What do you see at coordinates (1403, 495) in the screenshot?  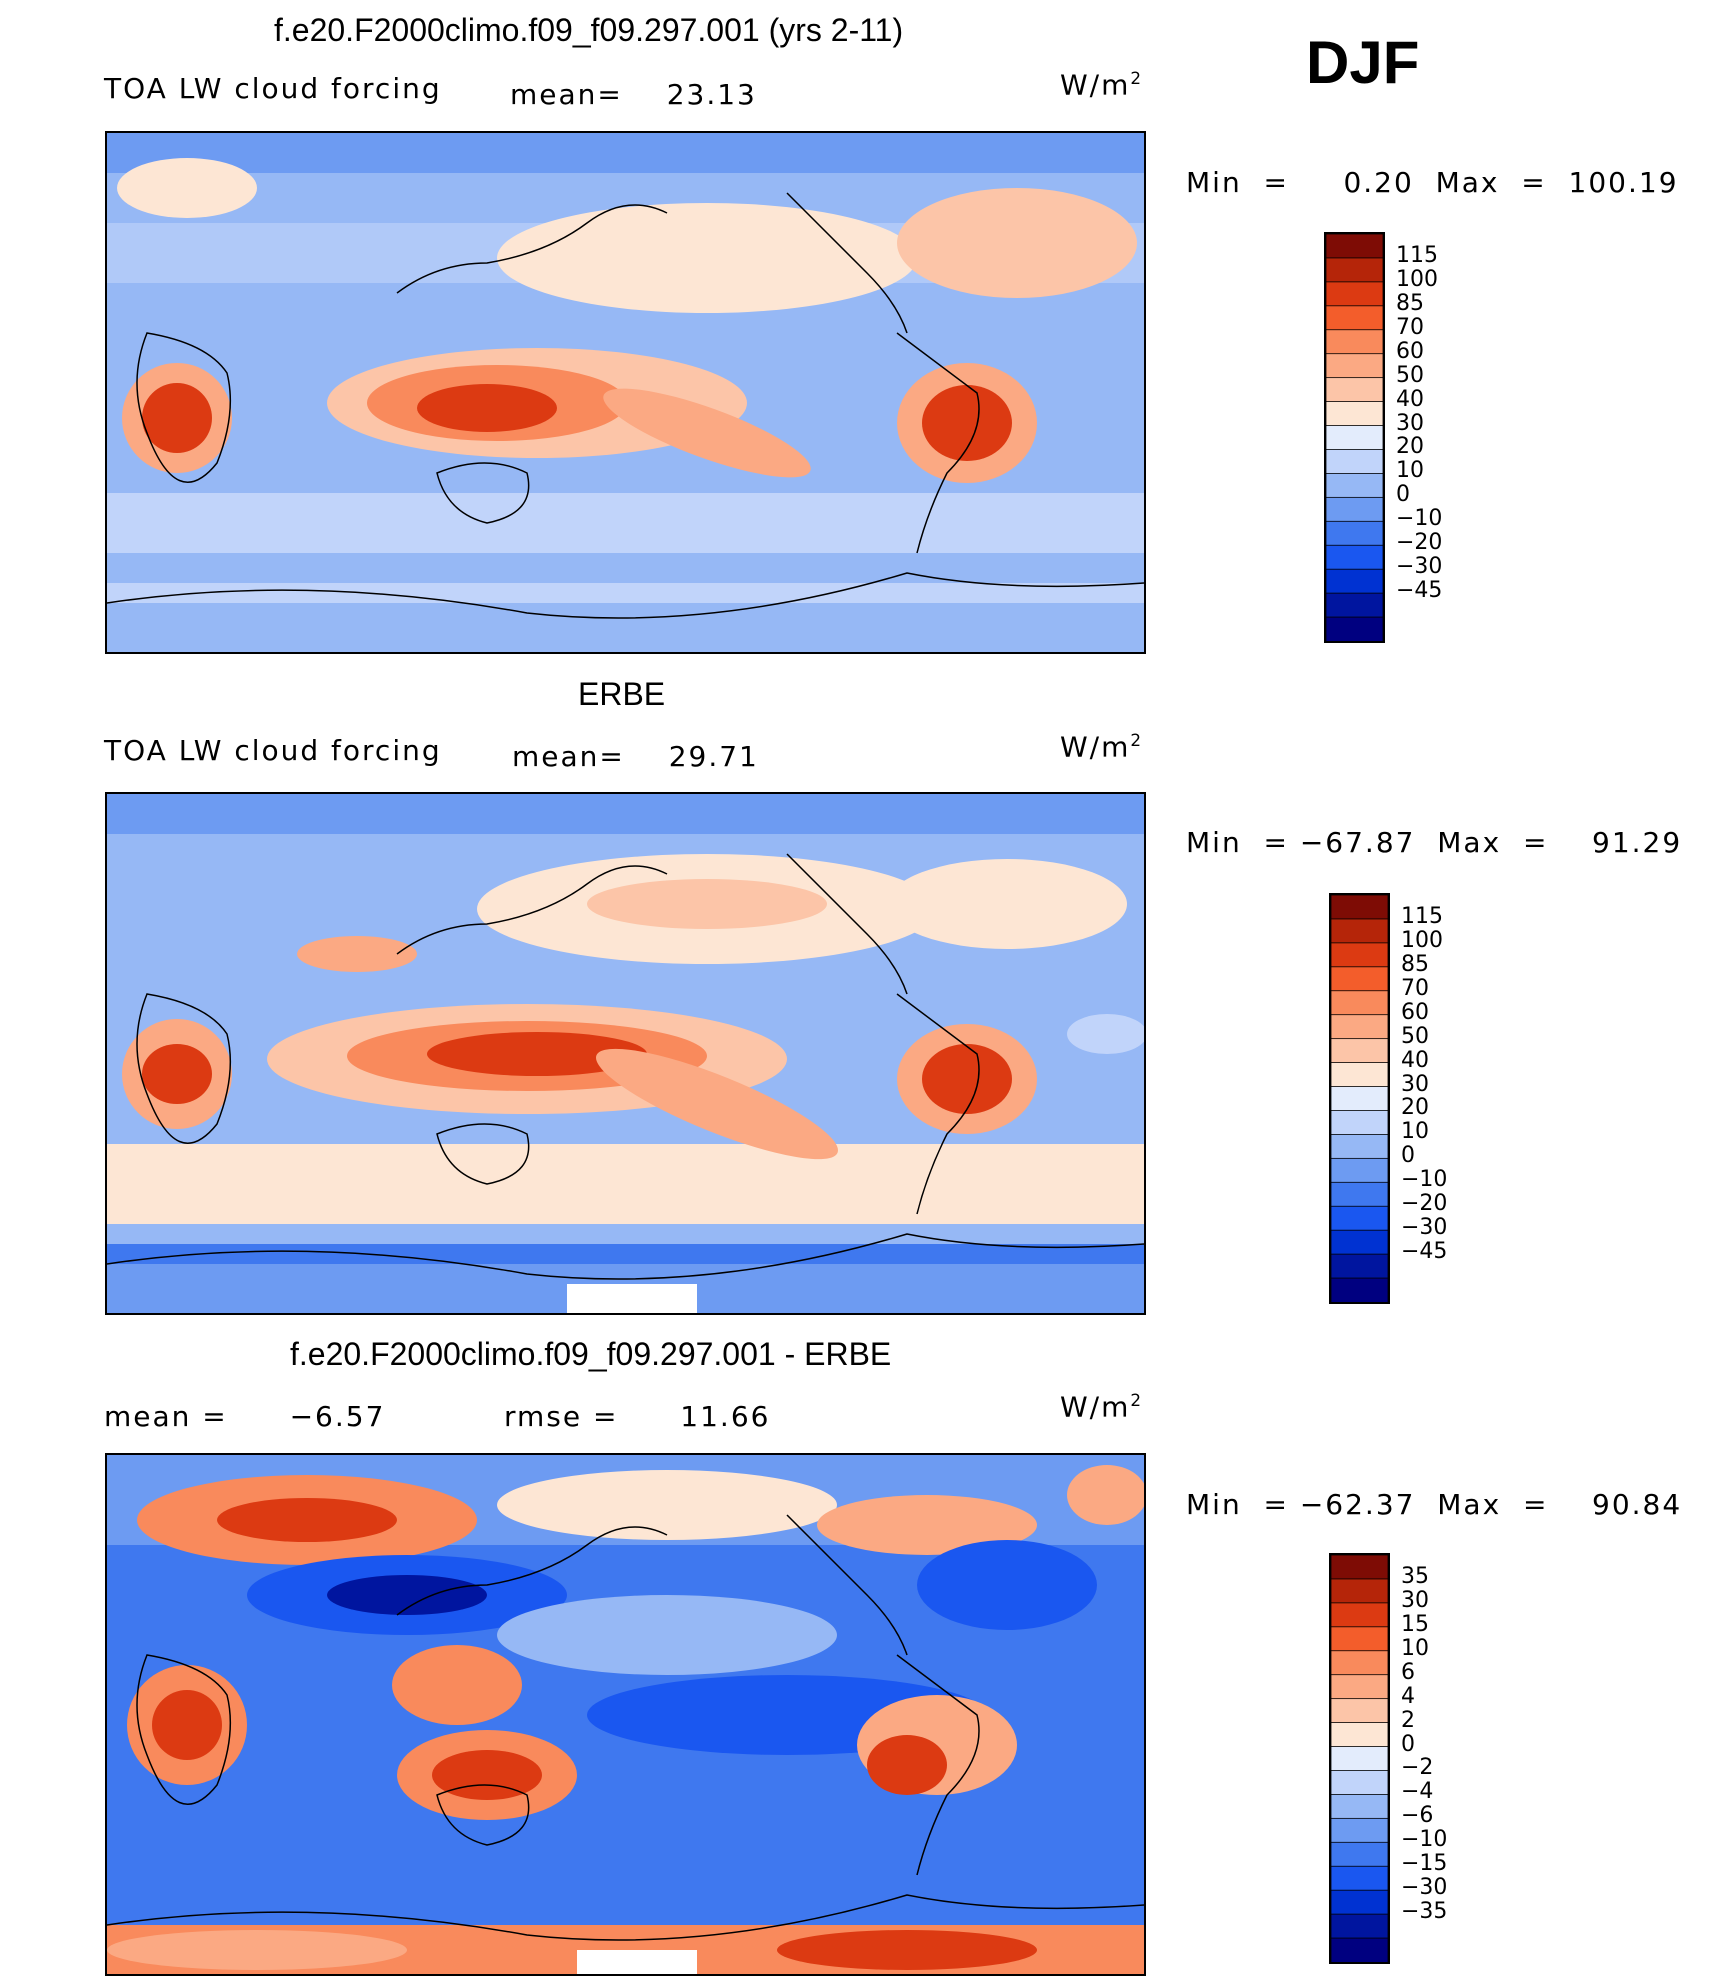 I see `panel1-colorbar-tick-label: 0` at bounding box center [1403, 495].